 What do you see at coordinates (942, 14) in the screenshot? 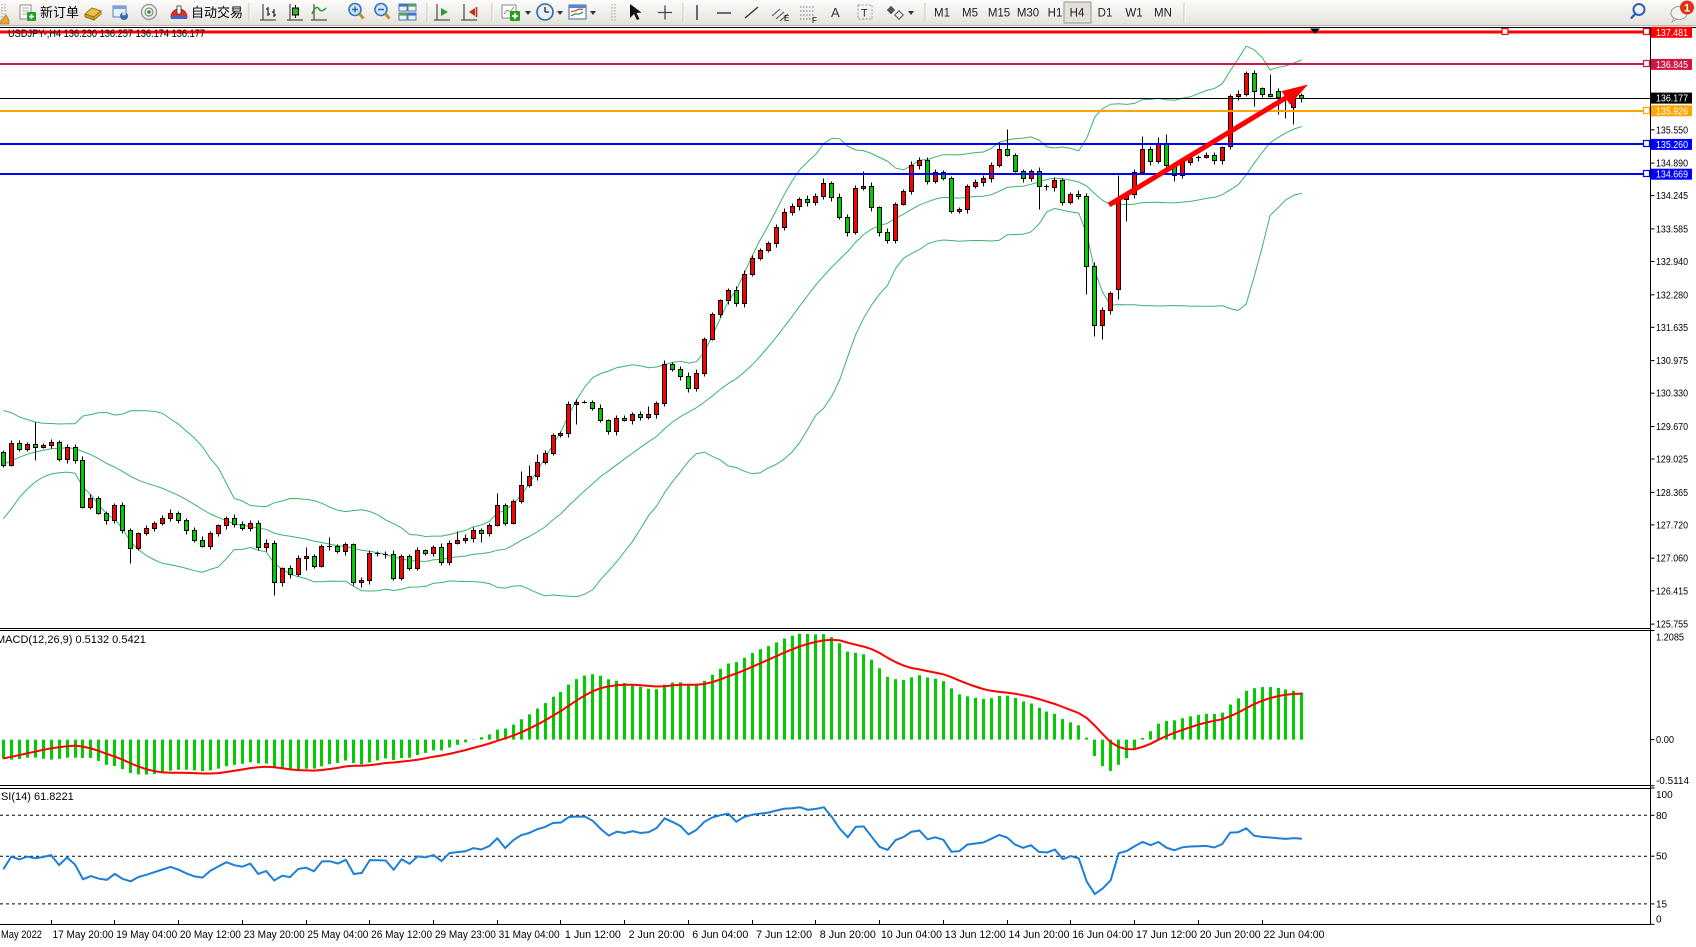
I see `svg-text: M1` at bounding box center [942, 14].